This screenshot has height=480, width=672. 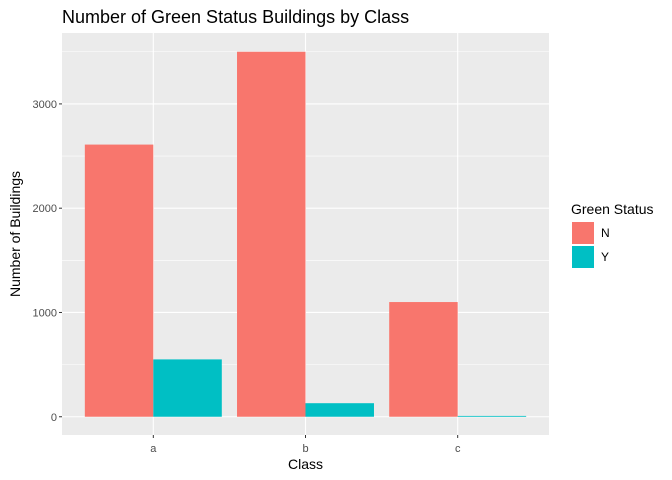 I want to click on bar-N-a, so click(x=119, y=280).